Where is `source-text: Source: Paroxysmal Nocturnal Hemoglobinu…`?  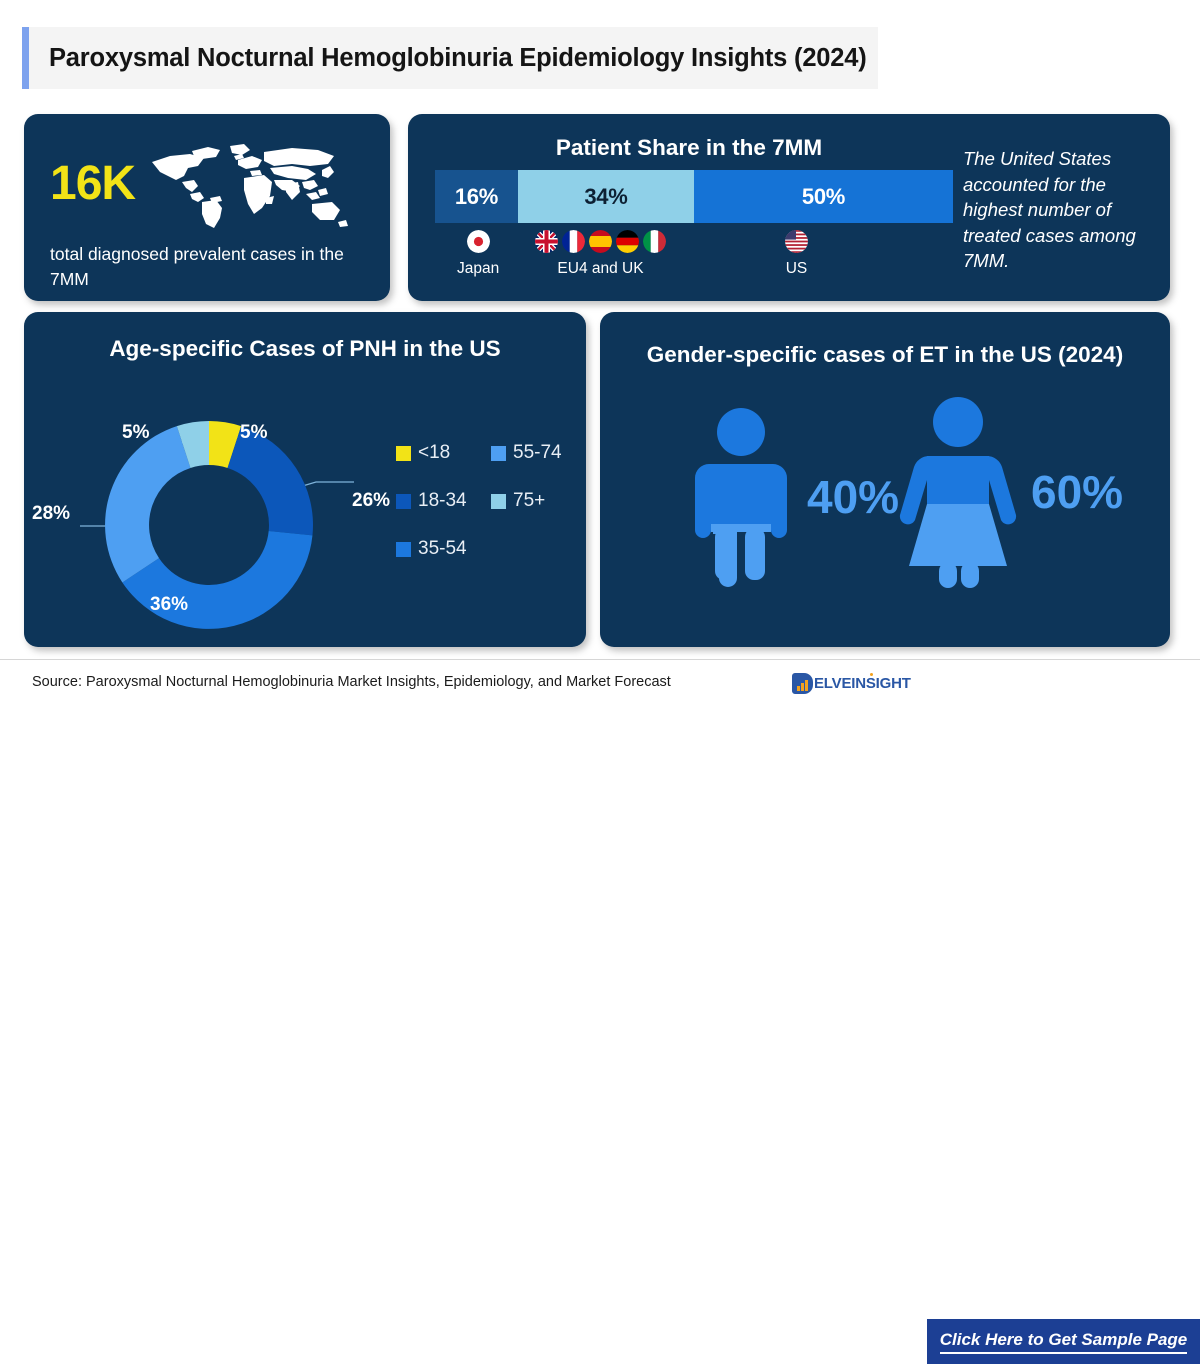 source-text: Source: Paroxysmal Nocturnal Hemoglobinu… is located at coordinates (351, 682).